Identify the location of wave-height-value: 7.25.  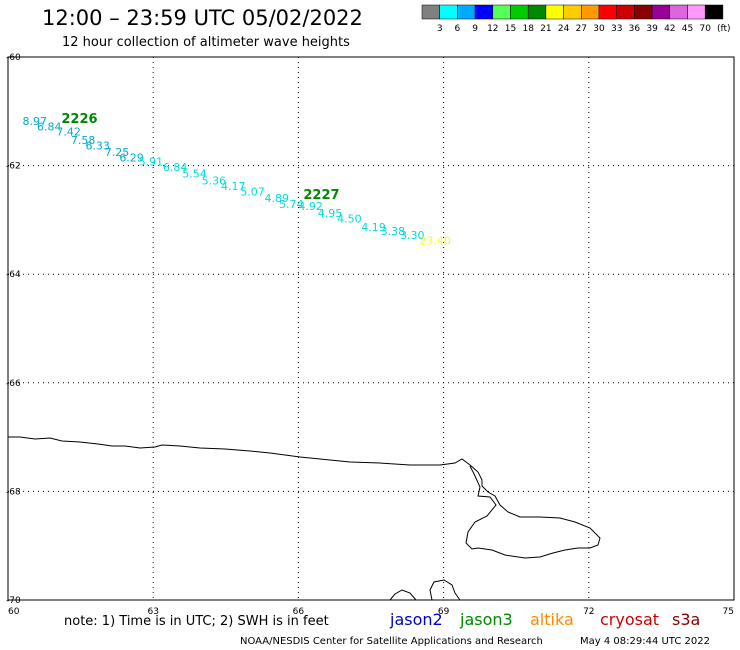
(117, 152).